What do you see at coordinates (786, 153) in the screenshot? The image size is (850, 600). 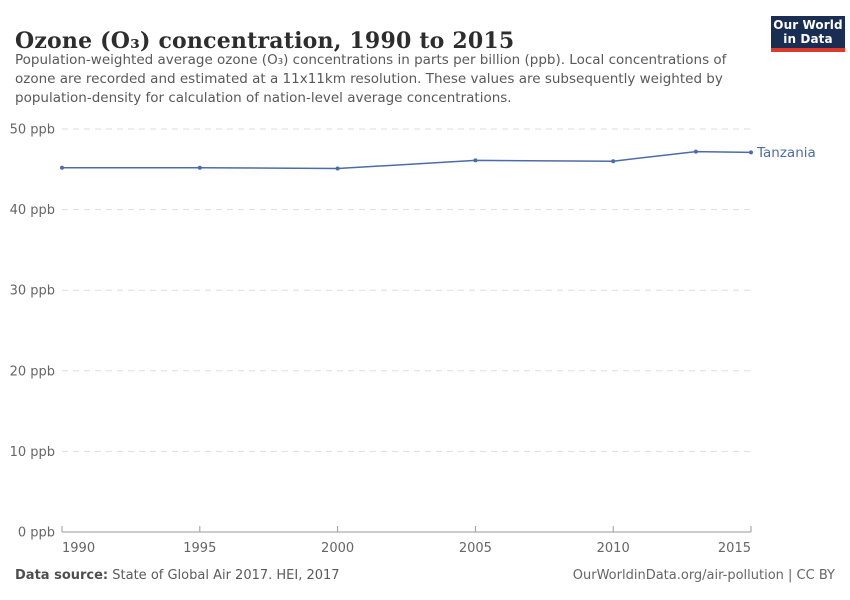 I see `entity-label-tanzania: Tanzania` at bounding box center [786, 153].